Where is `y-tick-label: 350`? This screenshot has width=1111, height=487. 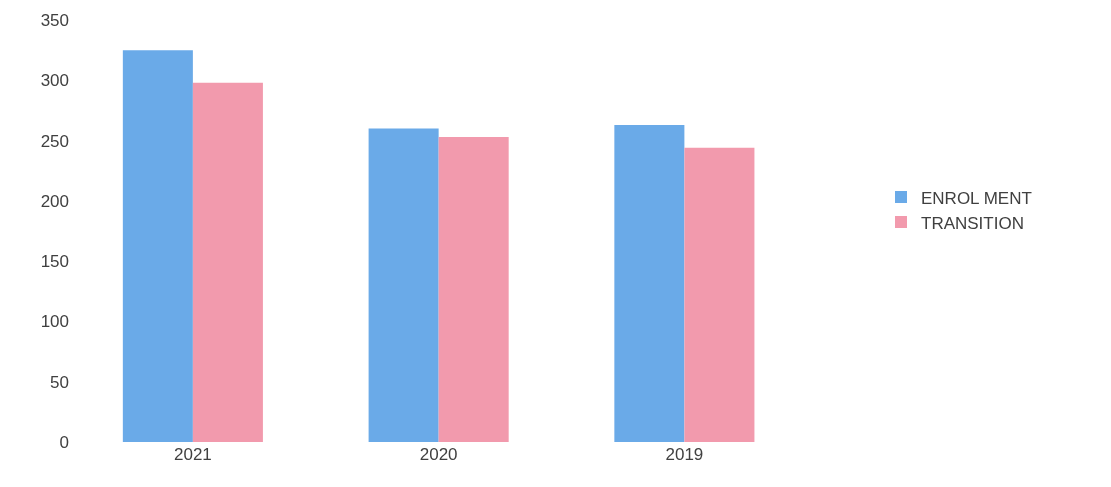 y-tick-label: 350 is located at coordinates (54, 20).